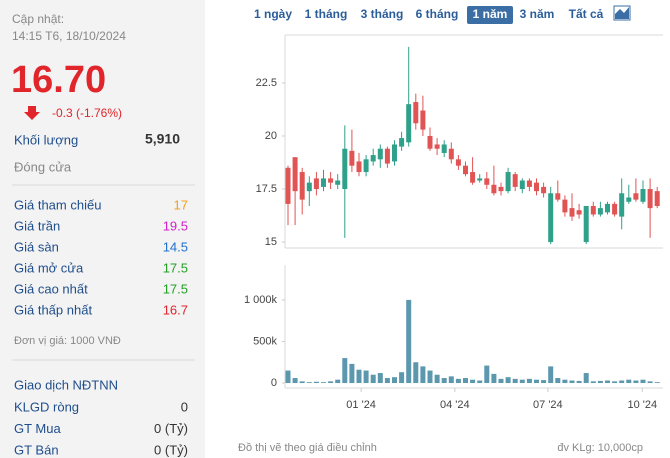  Describe the element at coordinates (437, 14) in the screenshot. I see `tab: 6 tháng` at that location.